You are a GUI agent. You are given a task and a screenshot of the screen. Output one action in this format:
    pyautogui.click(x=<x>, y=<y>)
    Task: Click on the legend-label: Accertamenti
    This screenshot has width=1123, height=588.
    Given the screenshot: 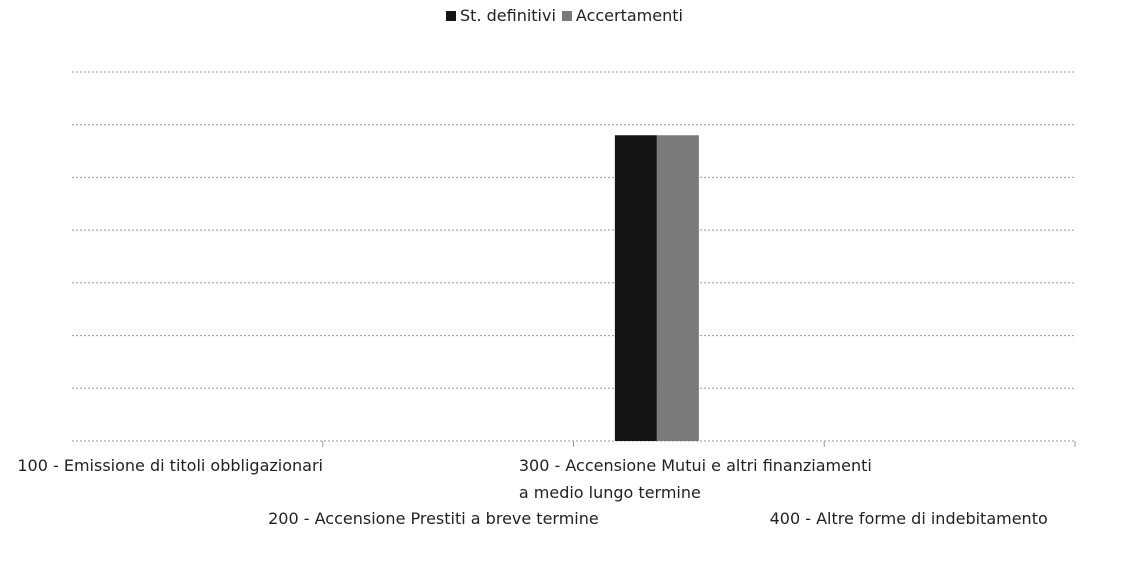 What is the action you would take?
    pyautogui.click(x=629, y=15)
    